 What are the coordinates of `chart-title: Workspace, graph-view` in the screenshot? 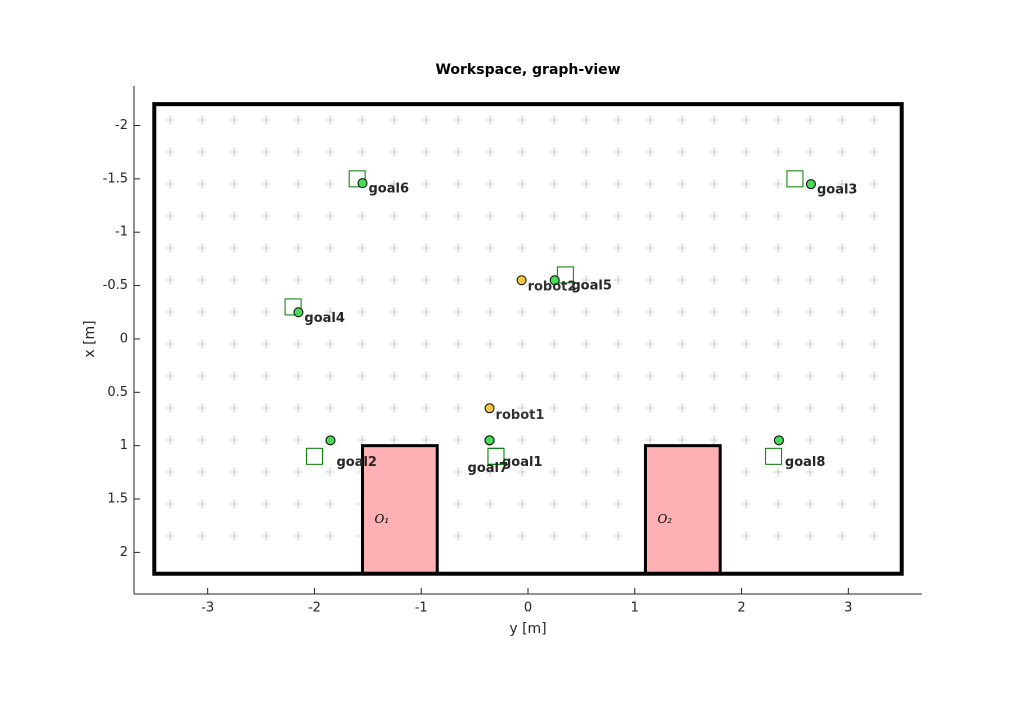 It's located at (527, 70).